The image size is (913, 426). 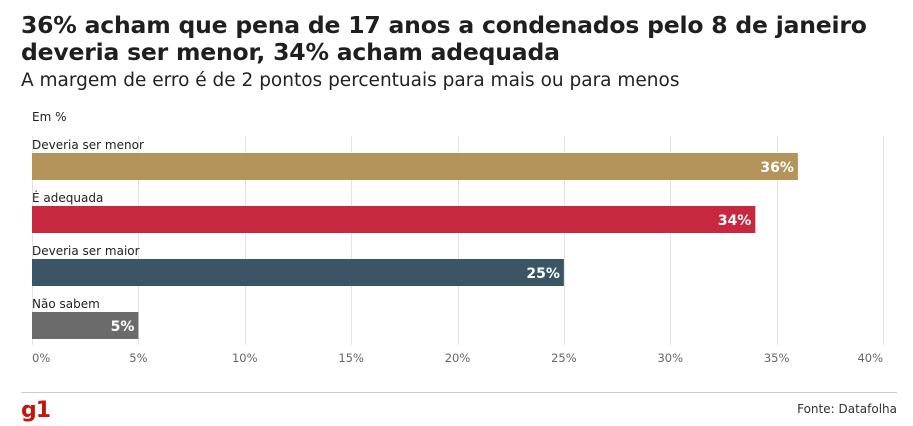 What do you see at coordinates (564, 358) in the screenshot?
I see `x-tick-label-25: 25%` at bounding box center [564, 358].